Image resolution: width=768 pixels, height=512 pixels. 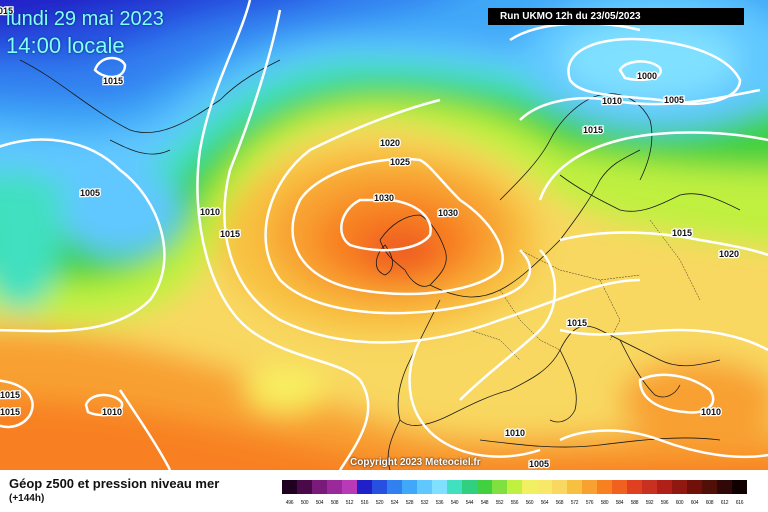 What do you see at coordinates (664, 503) in the screenshot?
I see `colorbar-tick-label: 596` at bounding box center [664, 503].